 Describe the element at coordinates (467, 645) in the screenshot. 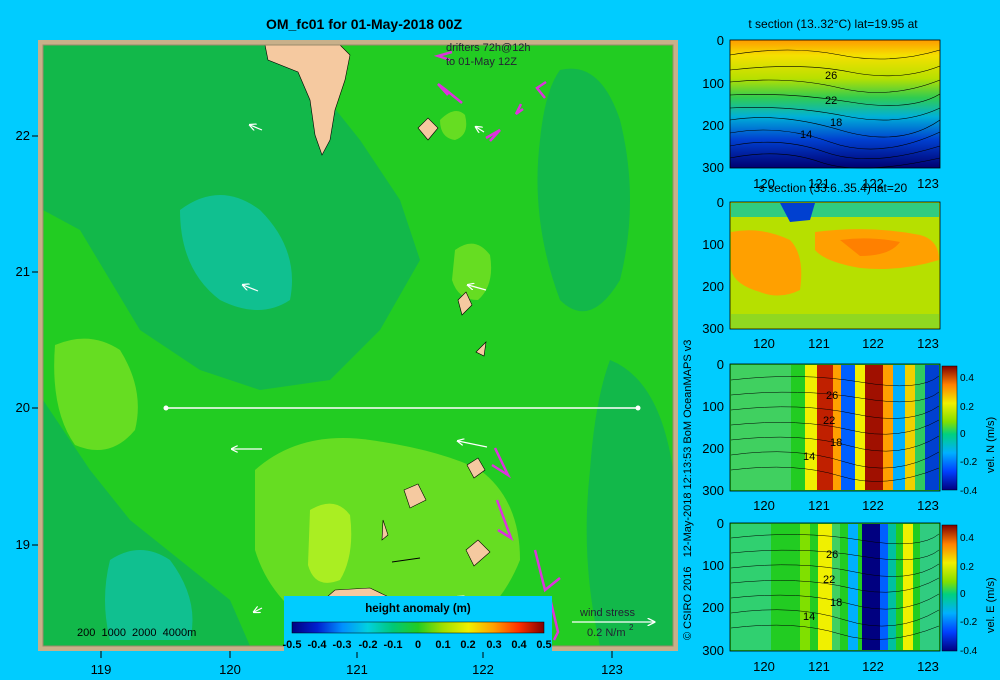

I see `colorbar-tick: 0.2` at that location.